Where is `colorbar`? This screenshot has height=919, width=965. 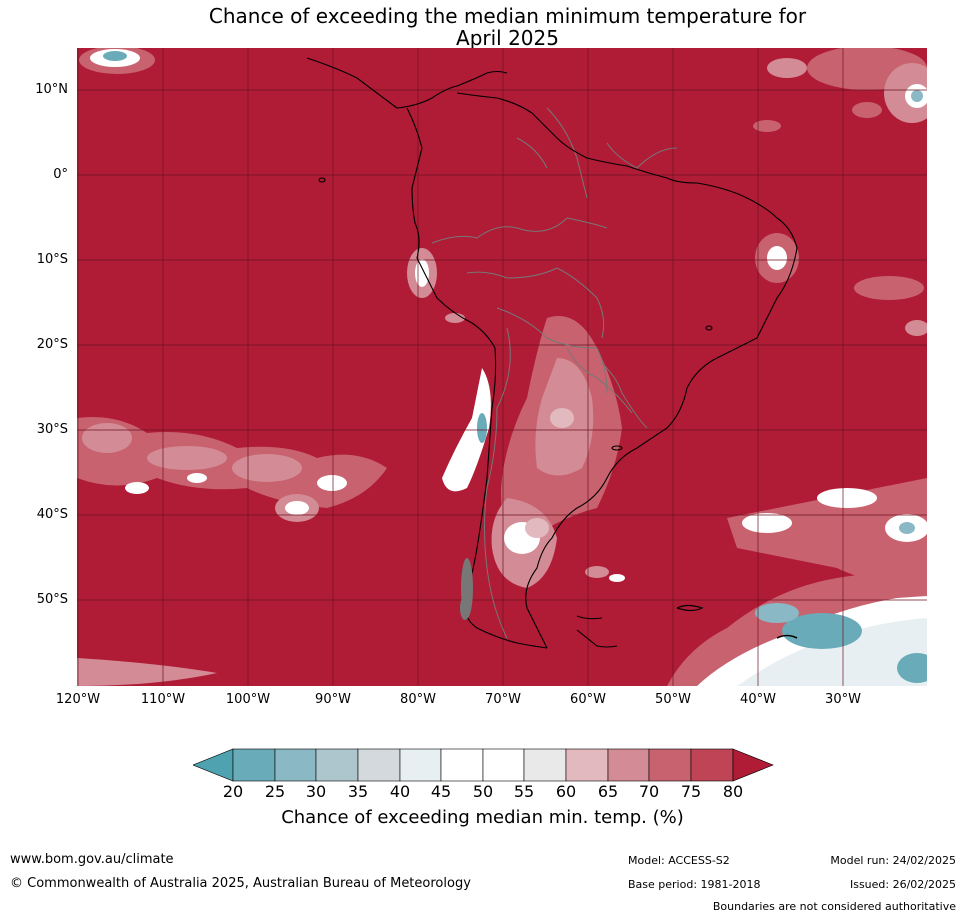
colorbar is located at coordinates (483, 765).